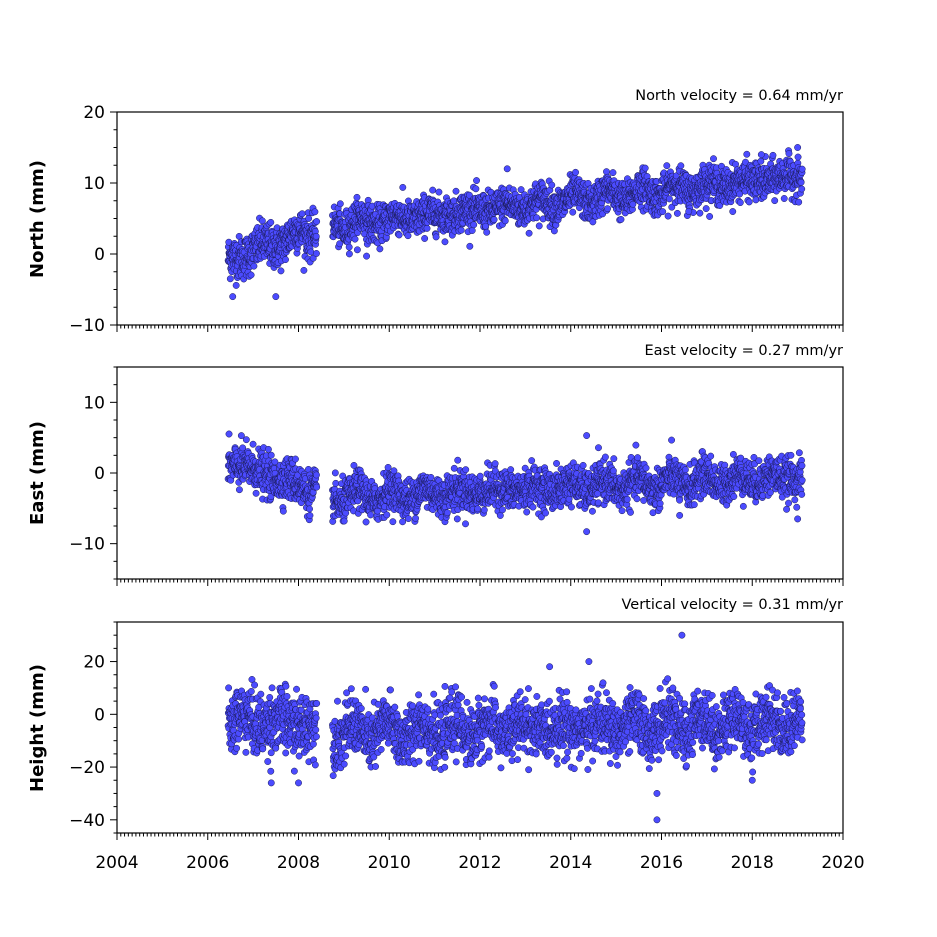 Image resolution: width=937 pixels, height=937 pixels. What do you see at coordinates (515, 483) in the screenshot?
I see `east-points` at bounding box center [515, 483].